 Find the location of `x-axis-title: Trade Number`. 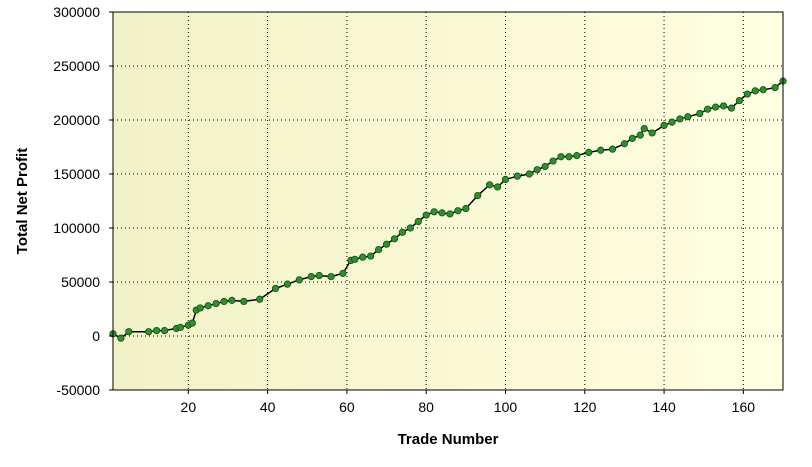

x-axis-title: Trade Number is located at coordinates (448, 439).